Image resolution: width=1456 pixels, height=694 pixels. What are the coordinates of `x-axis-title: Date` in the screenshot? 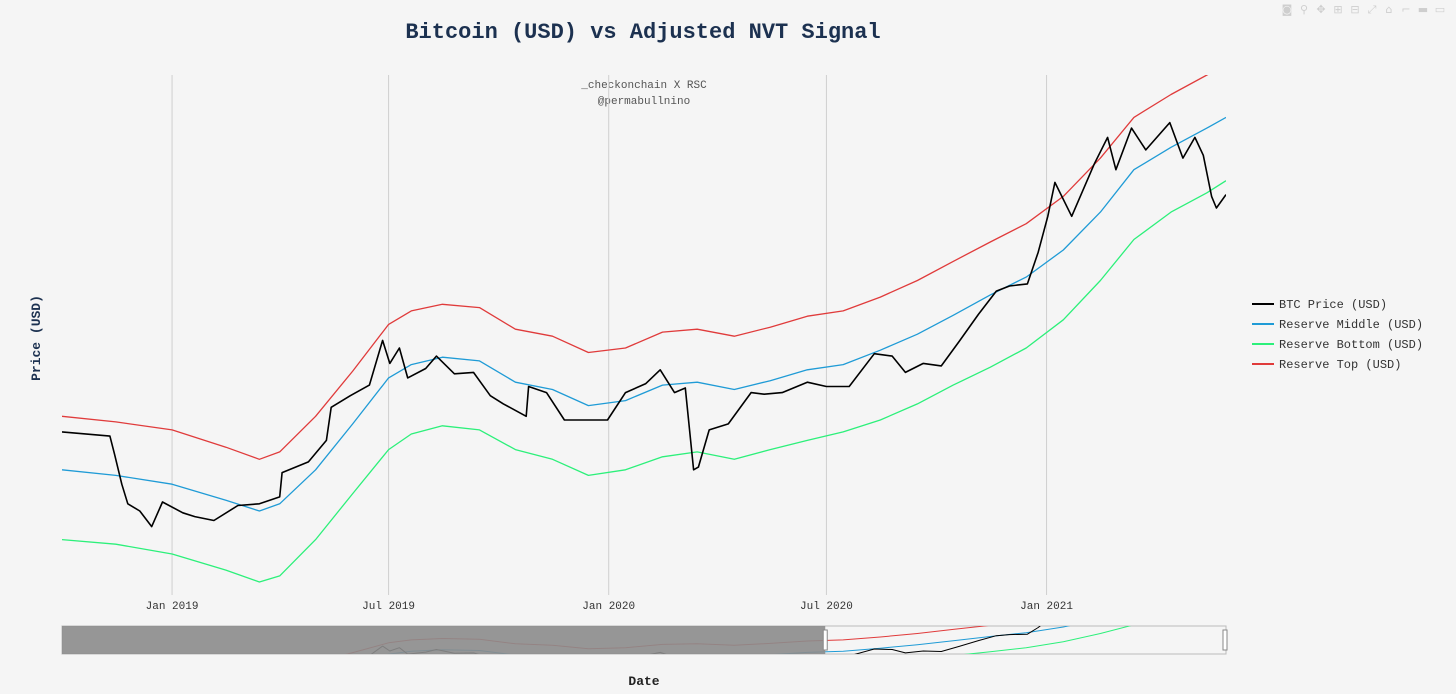 It's located at (643, 681).